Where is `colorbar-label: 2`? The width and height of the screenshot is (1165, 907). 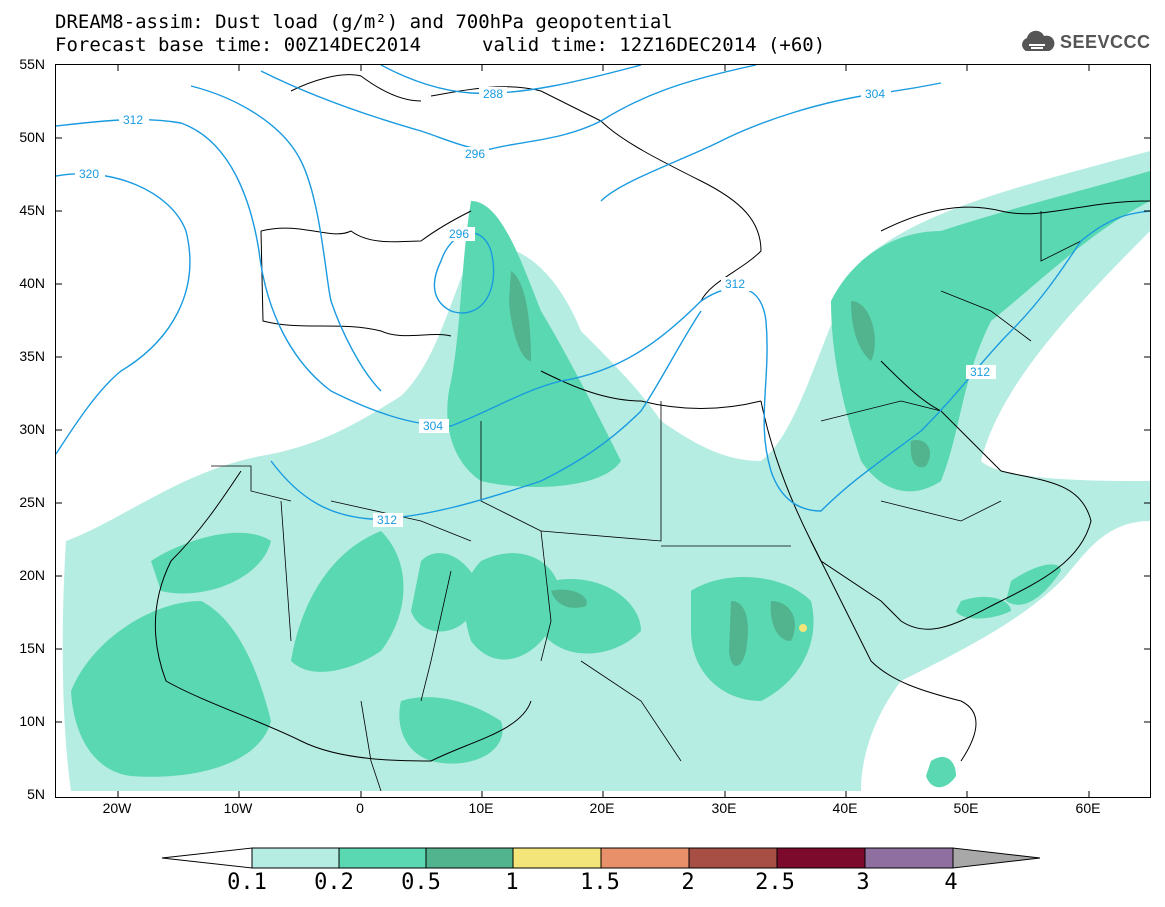 colorbar-label: 2 is located at coordinates (688, 882).